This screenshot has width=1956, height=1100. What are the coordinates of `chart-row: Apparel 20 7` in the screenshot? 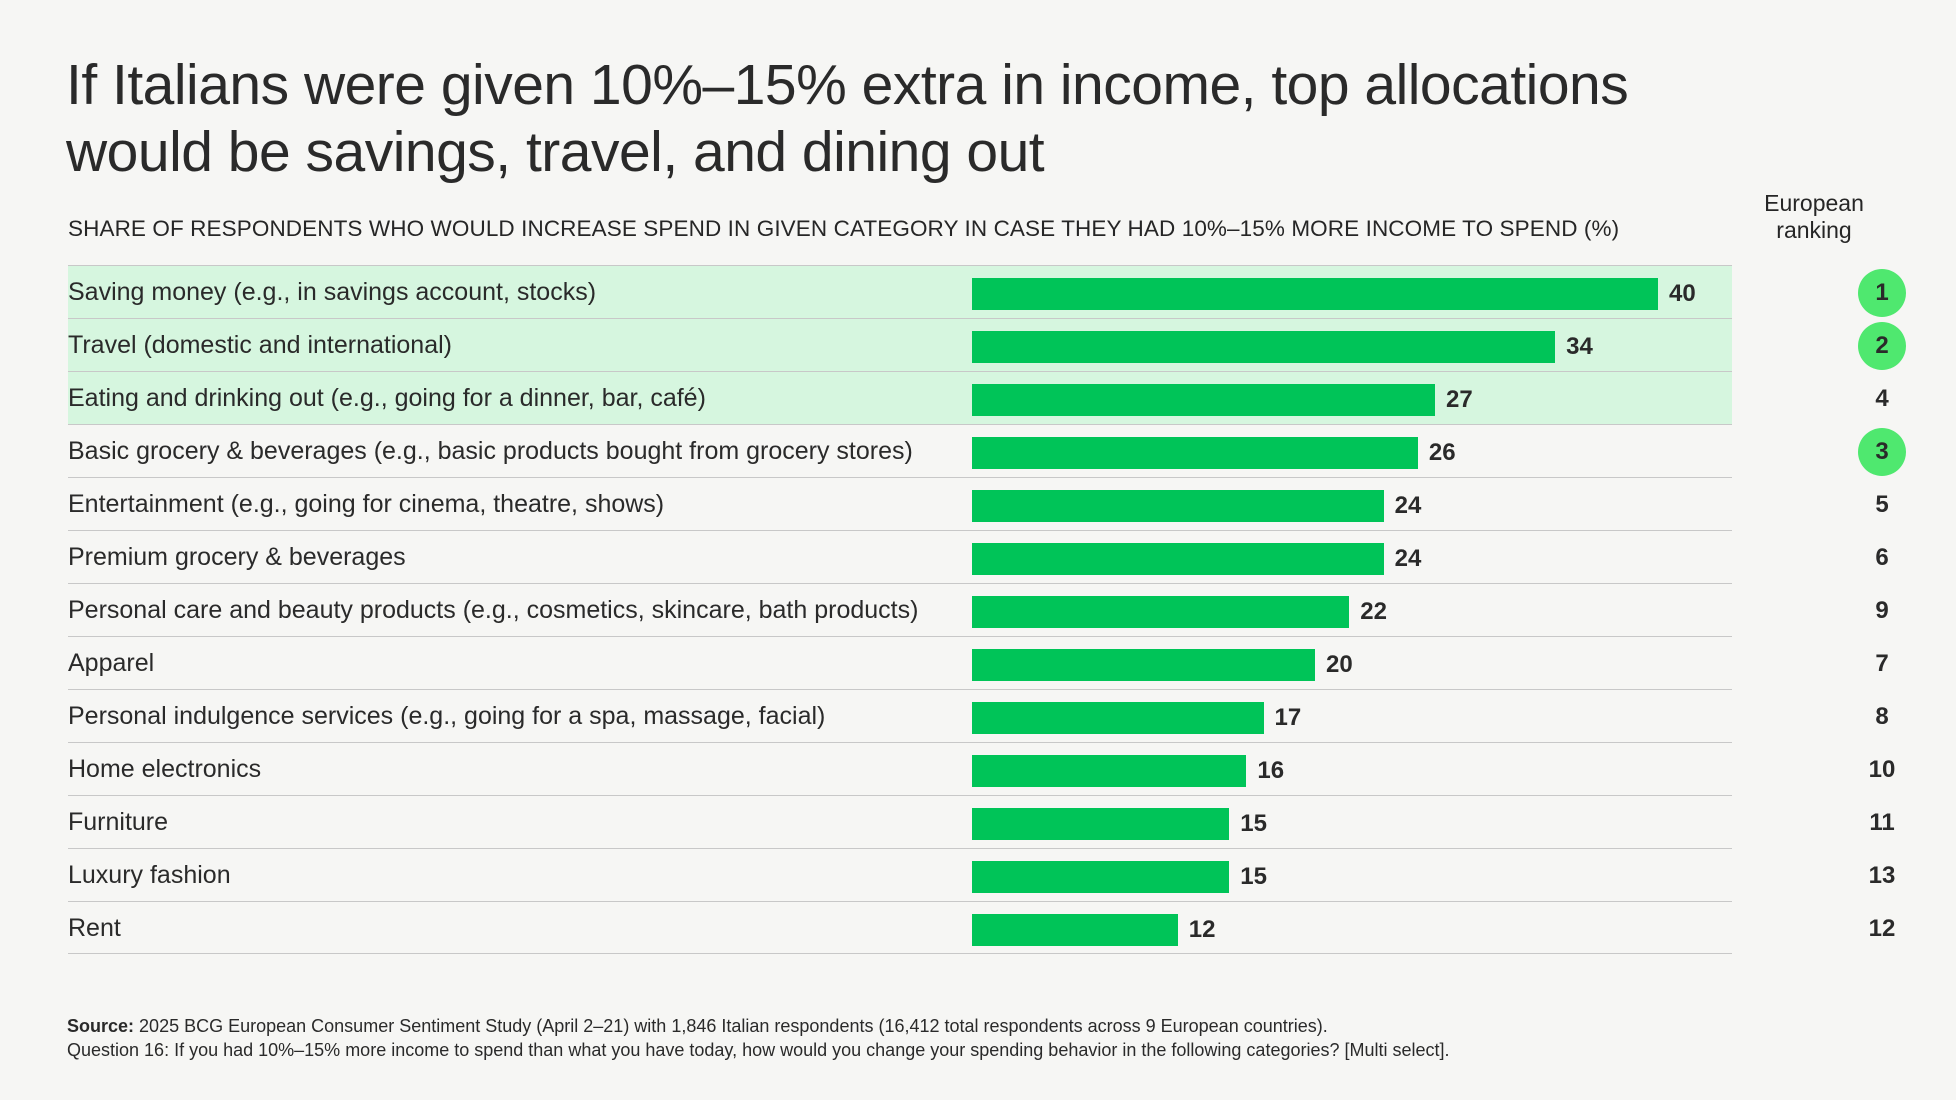 It's located at (978, 662).